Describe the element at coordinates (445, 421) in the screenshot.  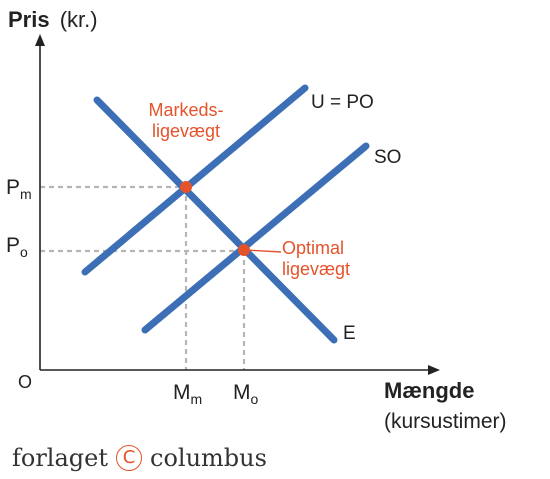
I see `x-axis-label-unit: (kursustimer)` at that location.